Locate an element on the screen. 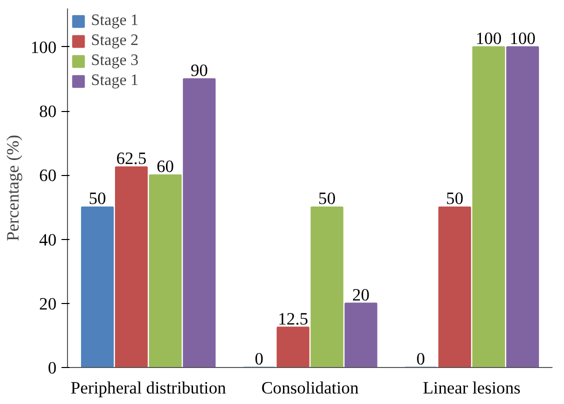  y-axis-title: Percentage (%) is located at coordinates (13, 188).